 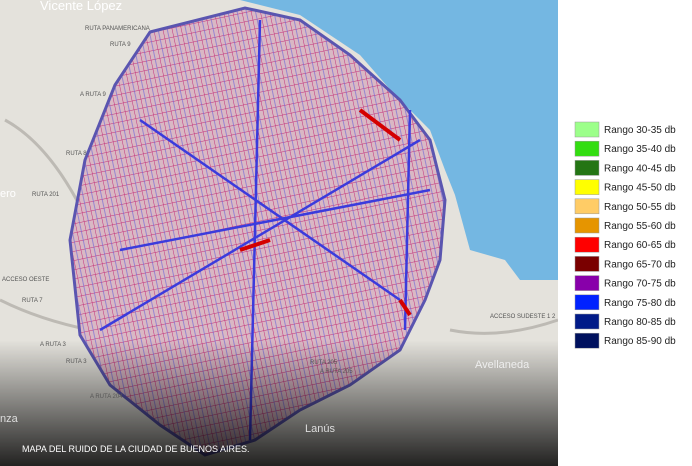 What do you see at coordinates (76, 154) in the screenshot?
I see `place-label: RUTA 8` at bounding box center [76, 154].